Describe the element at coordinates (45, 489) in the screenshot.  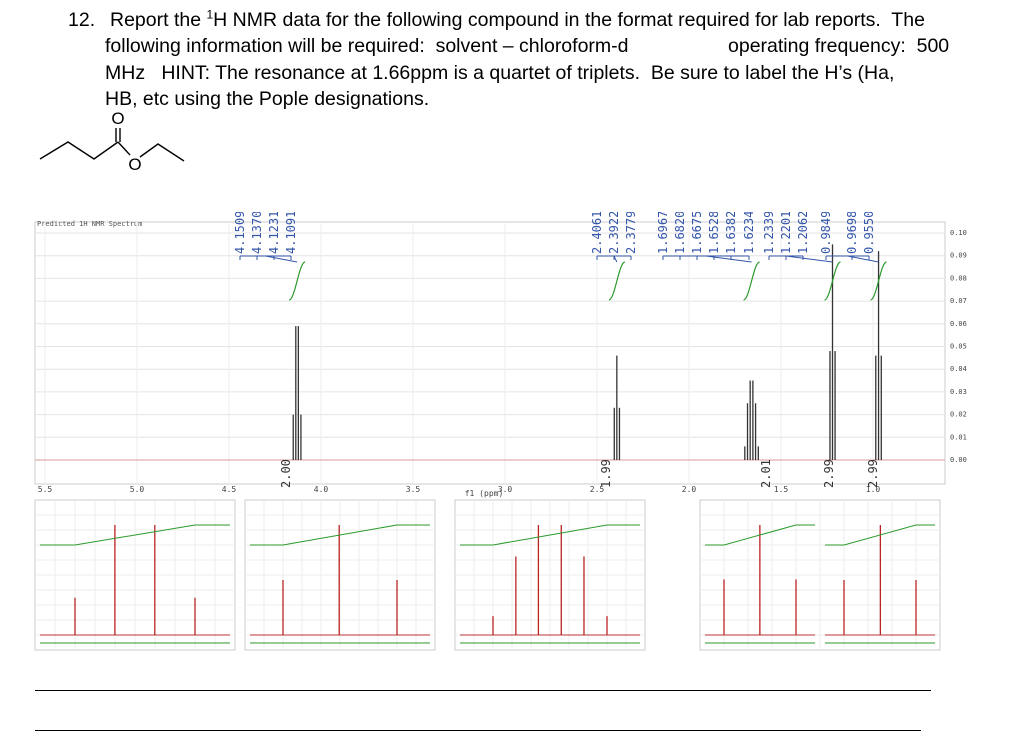
I see `x-tick-label: 5.5` at that location.